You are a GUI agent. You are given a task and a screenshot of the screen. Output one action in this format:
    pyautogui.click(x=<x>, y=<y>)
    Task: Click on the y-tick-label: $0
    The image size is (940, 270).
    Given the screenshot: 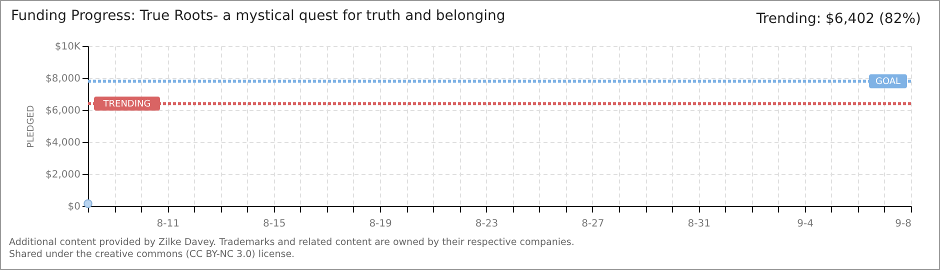 What is the action you would take?
    pyautogui.click(x=74, y=207)
    